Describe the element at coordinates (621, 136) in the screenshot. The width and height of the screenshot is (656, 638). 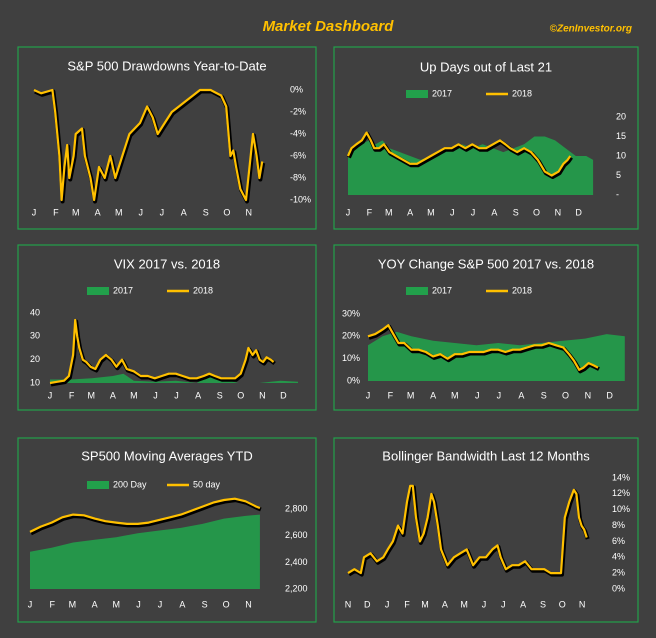
I see `y-tick-label: 15` at that location.